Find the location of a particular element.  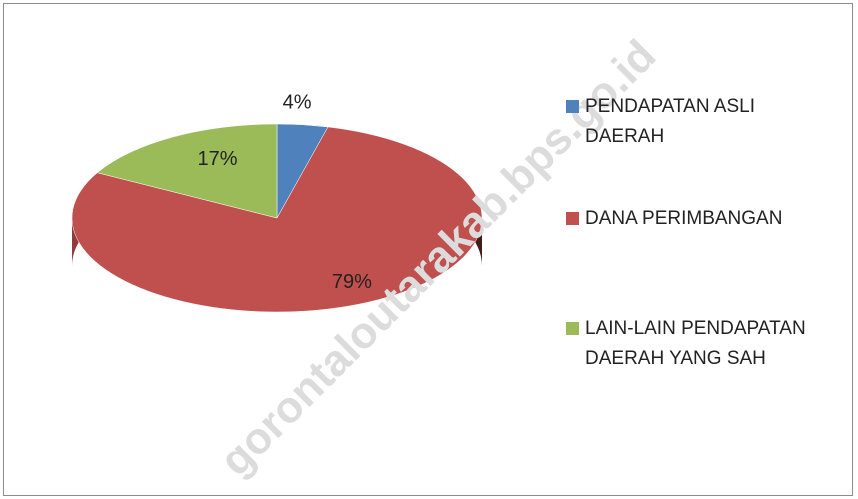

legend-label: DANA PERIMBANGAN is located at coordinates (684, 218).